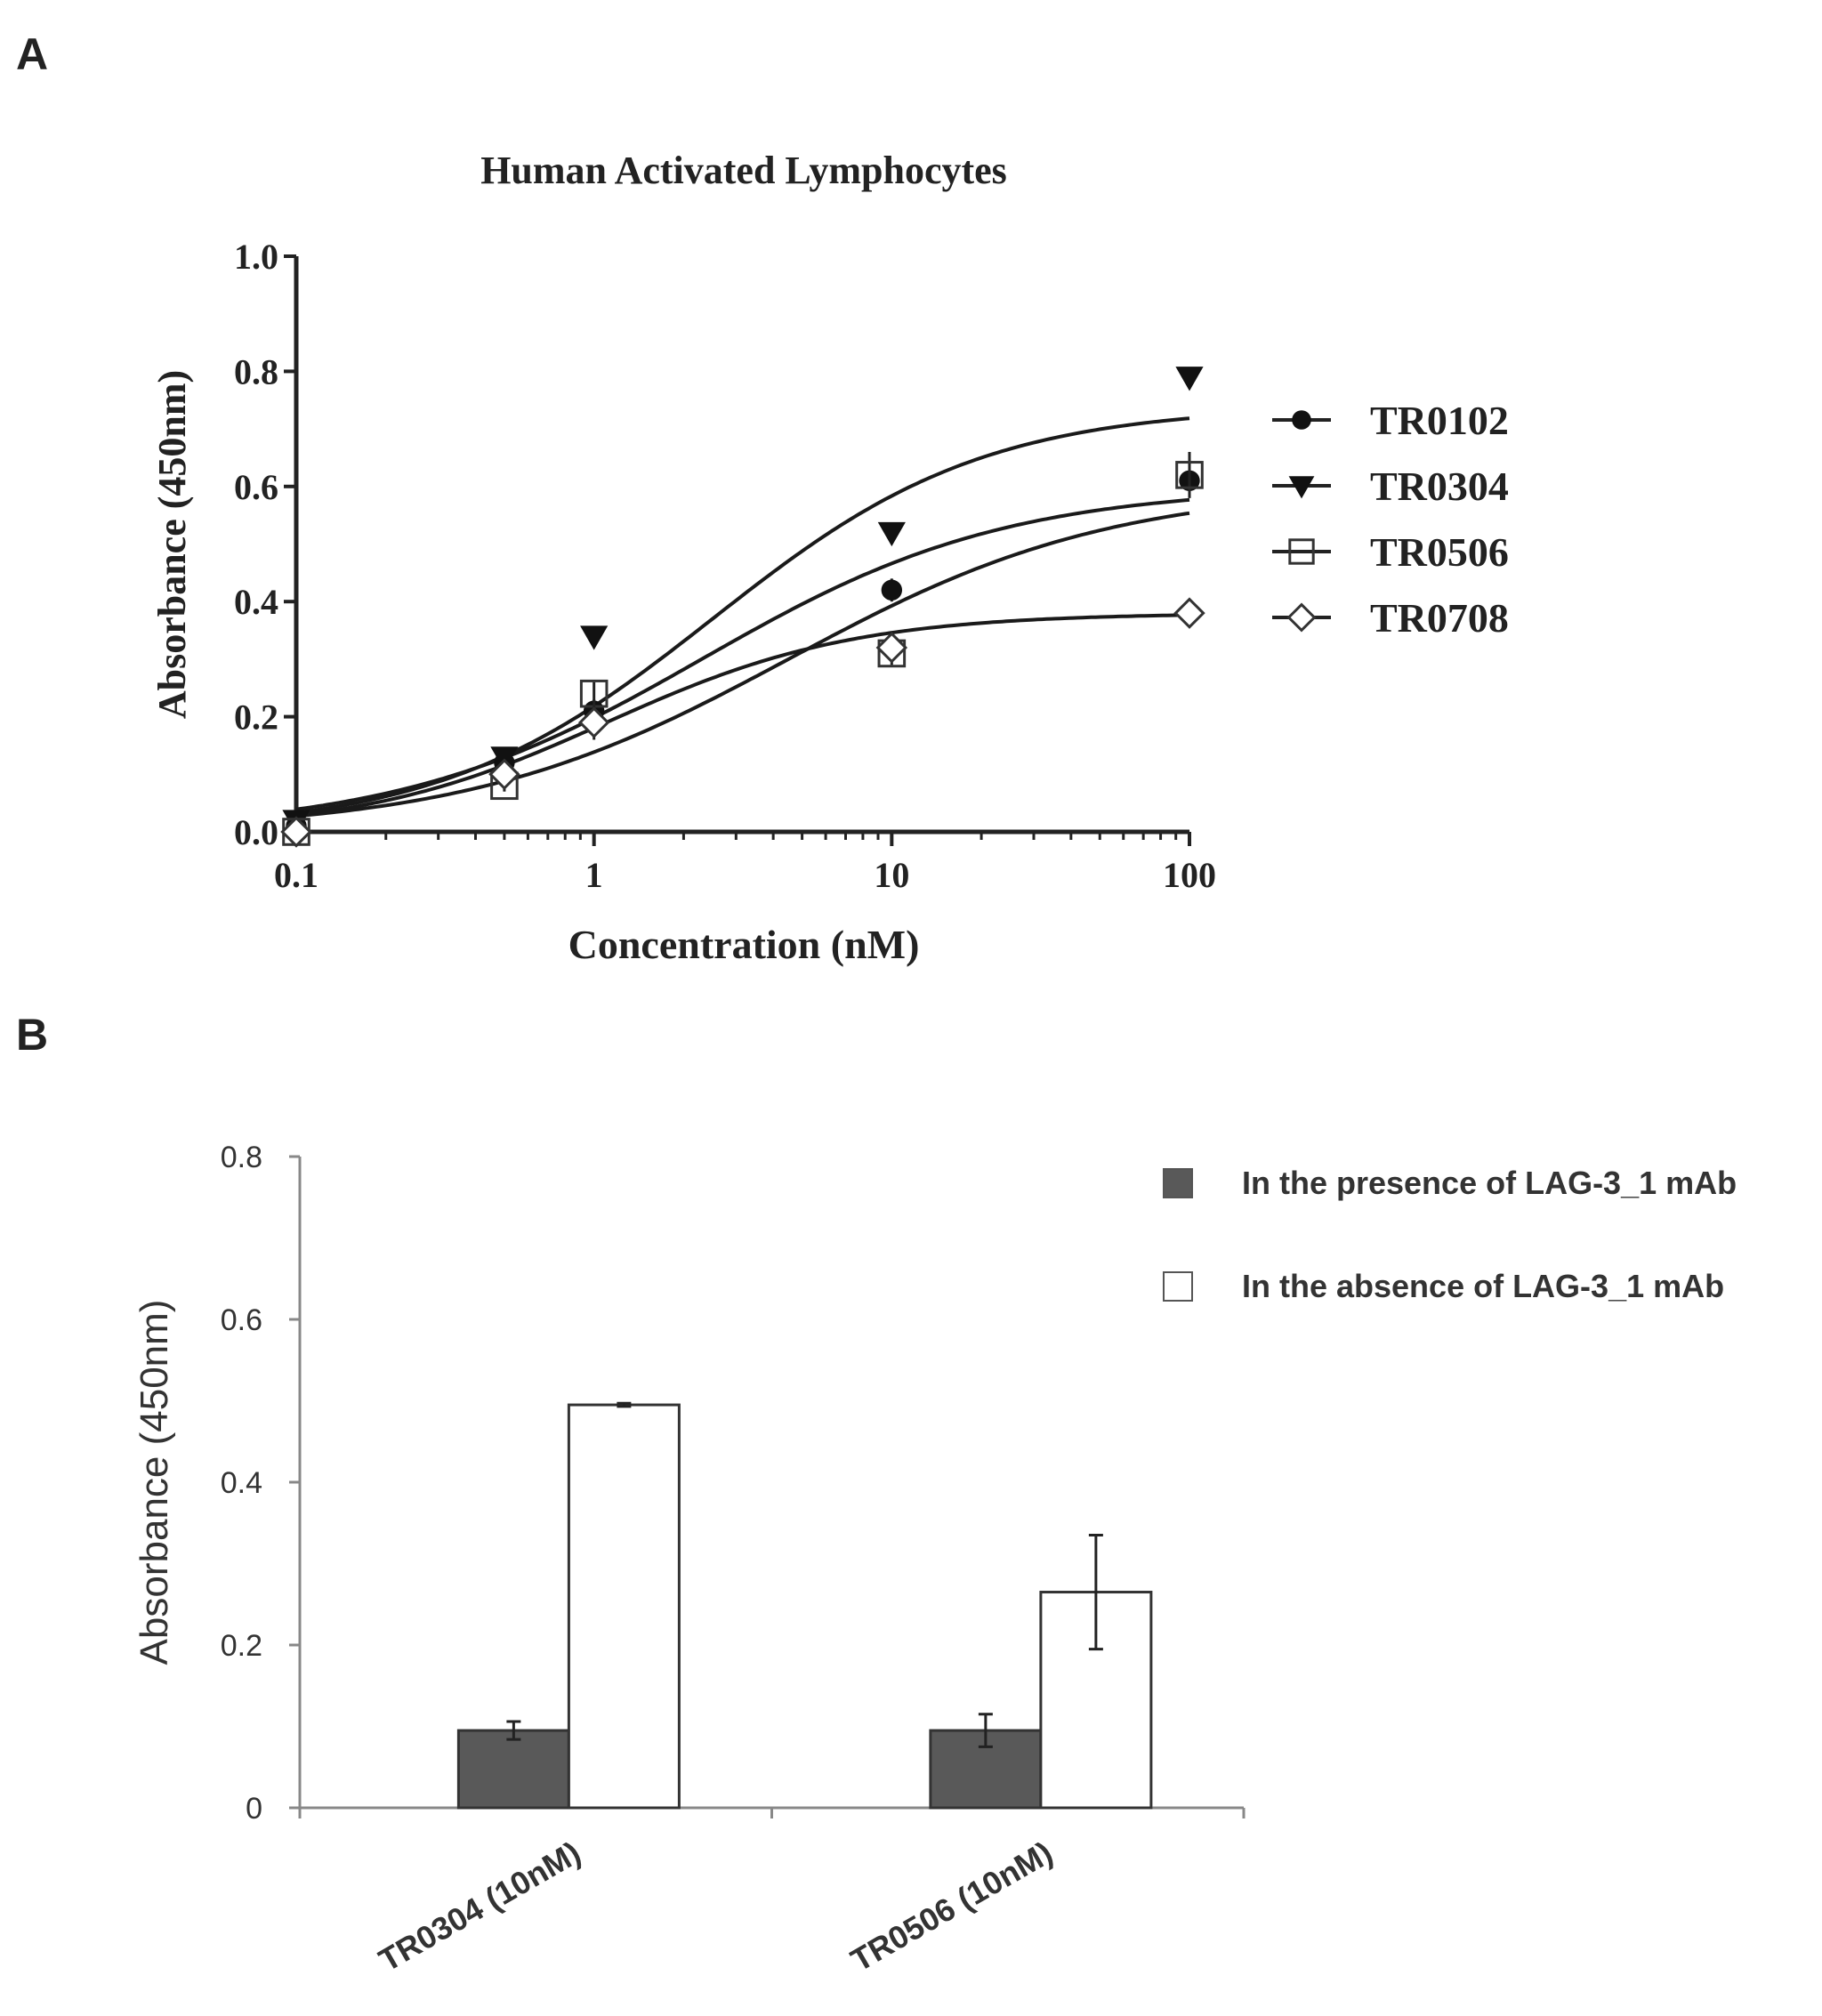 The height and width of the screenshot is (2016, 1822). Describe the element at coordinates (32, 1035) in the screenshot. I see `panel-b-letter: B` at that location.